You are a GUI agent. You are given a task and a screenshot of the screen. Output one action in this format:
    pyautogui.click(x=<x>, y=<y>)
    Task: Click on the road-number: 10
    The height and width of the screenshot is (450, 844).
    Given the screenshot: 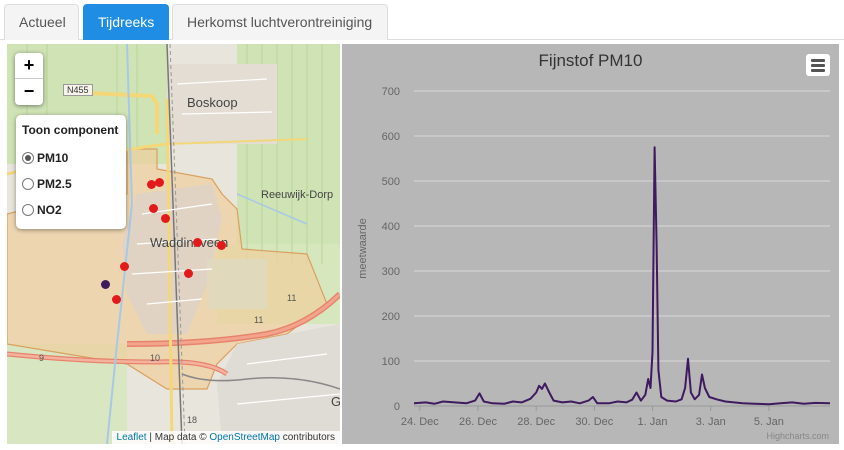 What is the action you would take?
    pyautogui.click(x=155, y=358)
    